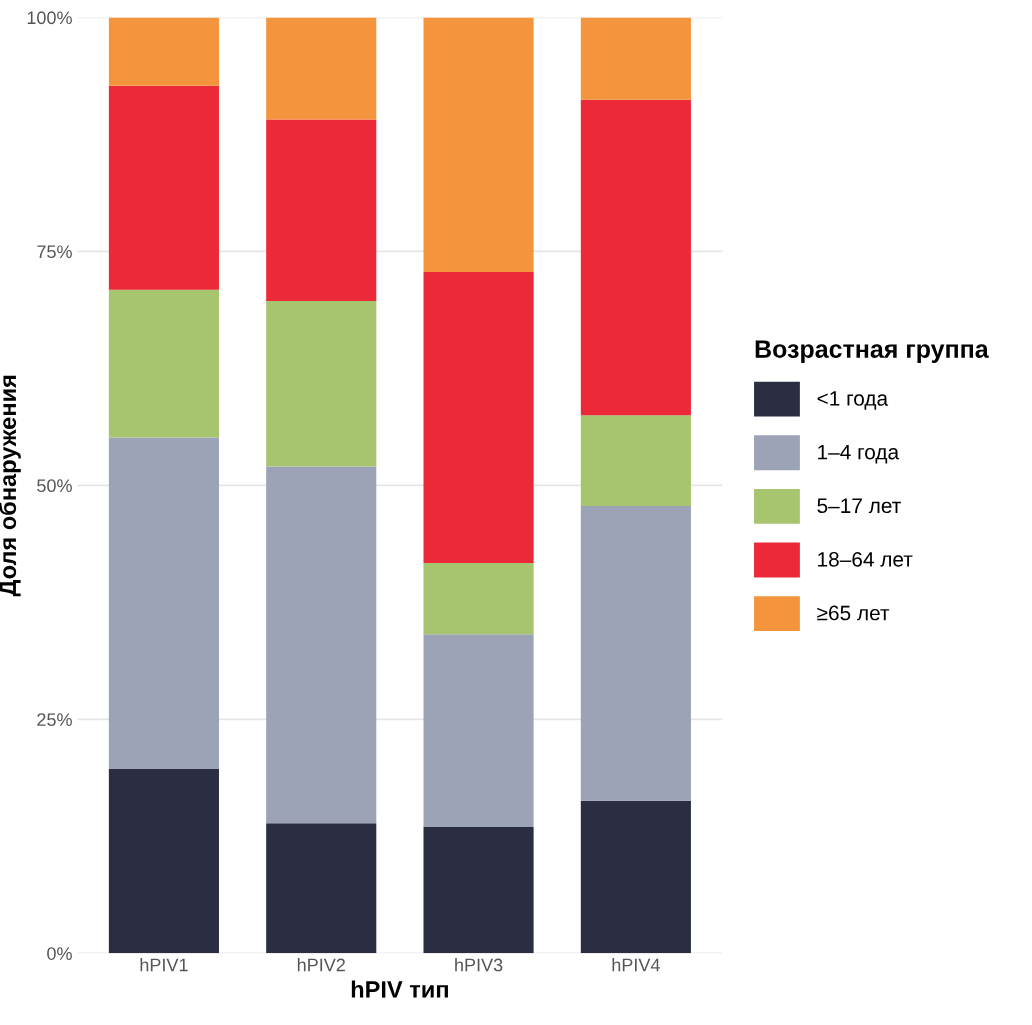 The height and width of the screenshot is (1025, 1032). What do you see at coordinates (399, 989) in the screenshot?
I see `x-axis-title: hPIV тип` at bounding box center [399, 989].